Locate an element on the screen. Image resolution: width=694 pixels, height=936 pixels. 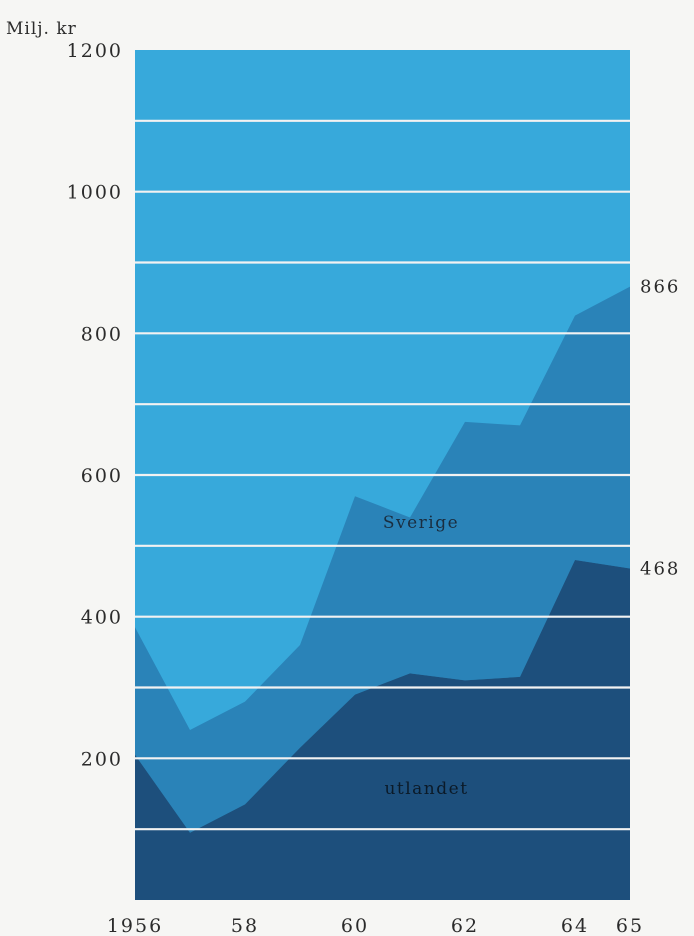
end-value-label: 468 is located at coordinates (660, 569).